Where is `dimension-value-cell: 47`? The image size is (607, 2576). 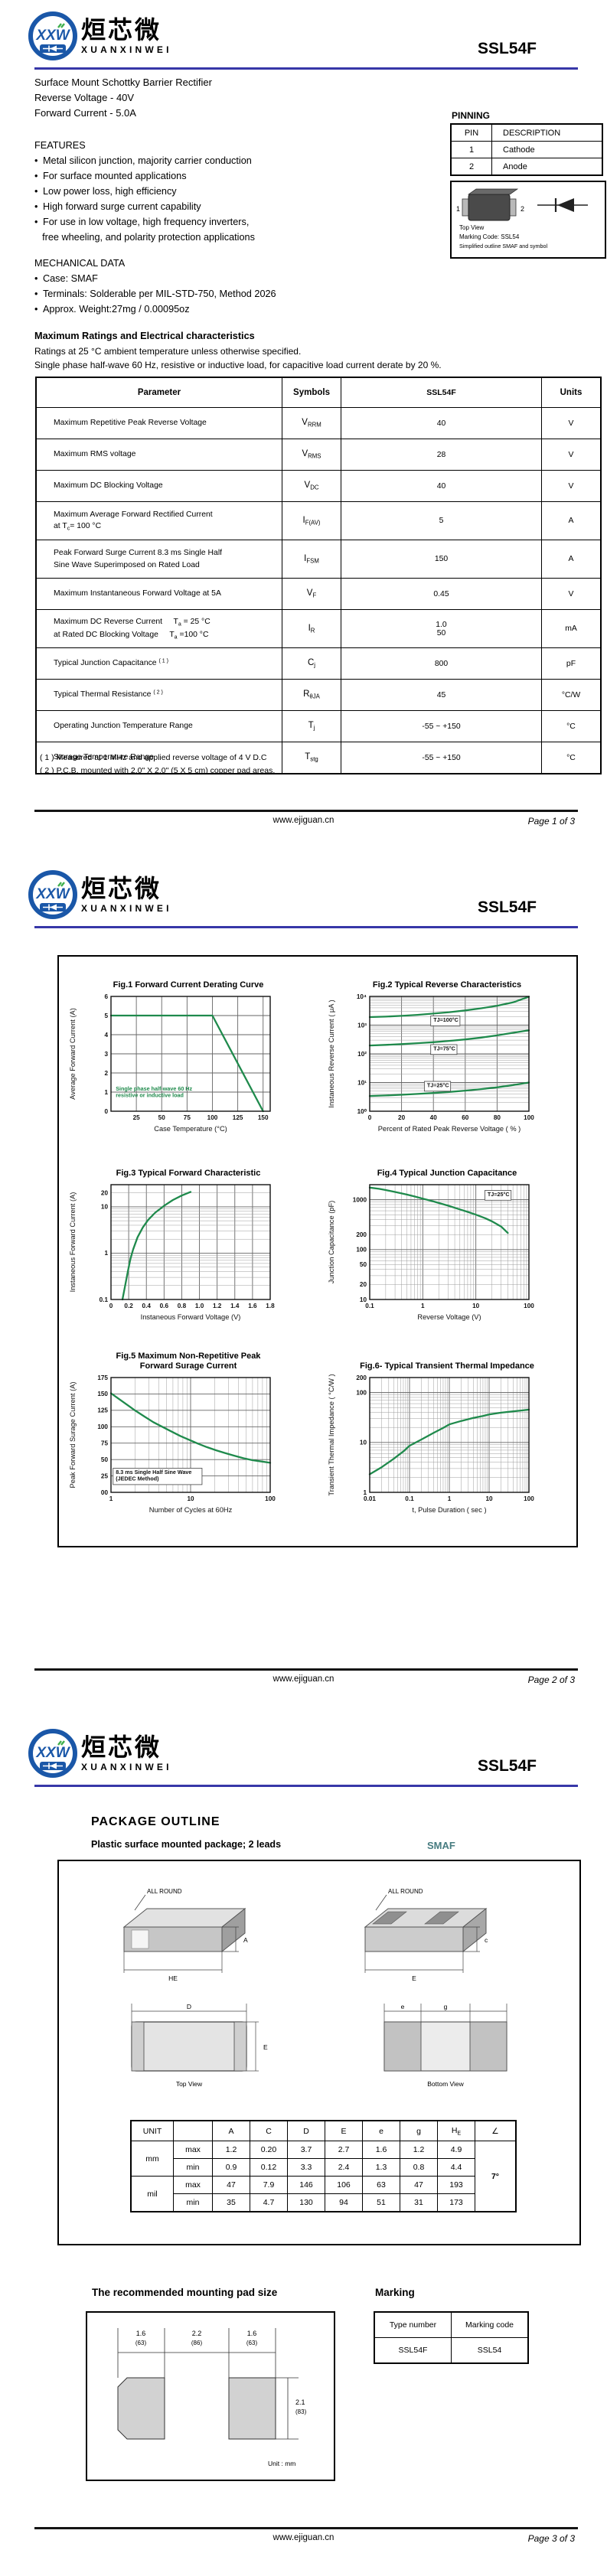
dimension-value-cell: 47 is located at coordinates (419, 2185).